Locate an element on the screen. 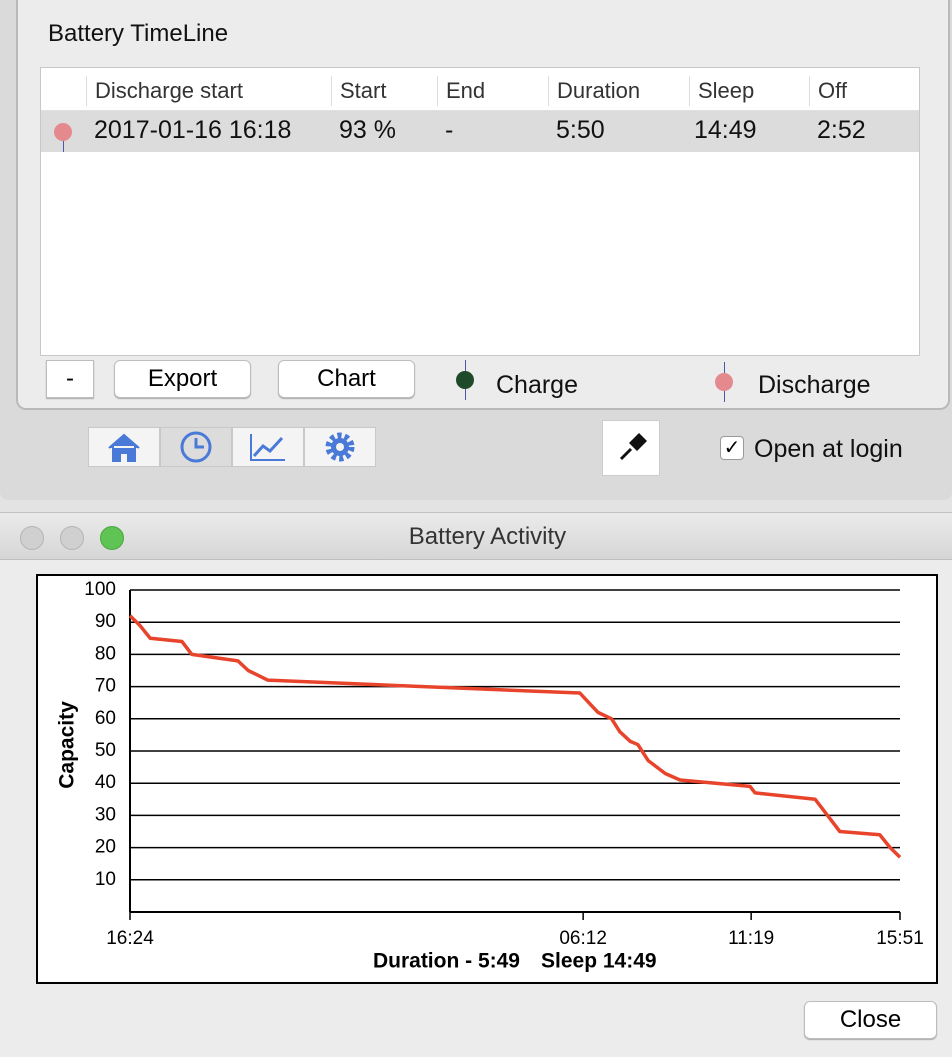 The image size is (952, 1057). x-tick-label: 06:12 is located at coordinates (583, 938).